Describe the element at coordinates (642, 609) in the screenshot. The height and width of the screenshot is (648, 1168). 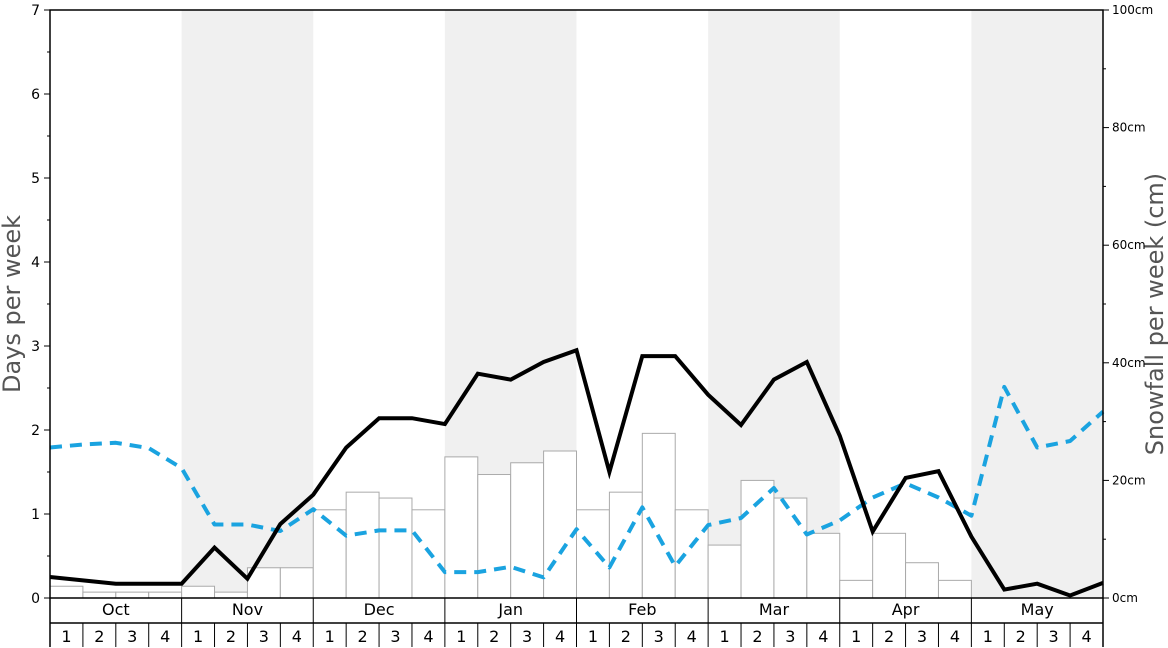
I see `month-label: Feb` at that location.